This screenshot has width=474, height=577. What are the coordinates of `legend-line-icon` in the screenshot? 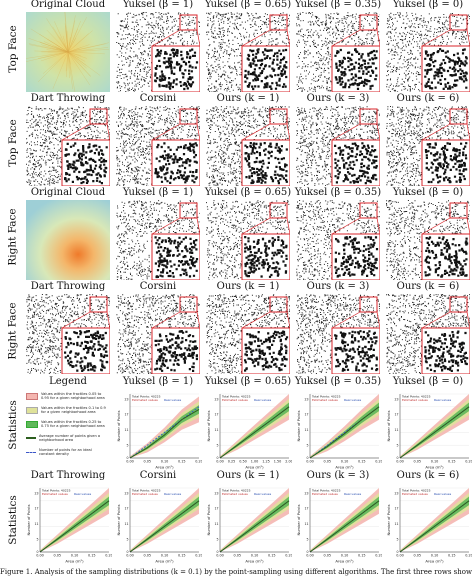 It's located at (31, 438).